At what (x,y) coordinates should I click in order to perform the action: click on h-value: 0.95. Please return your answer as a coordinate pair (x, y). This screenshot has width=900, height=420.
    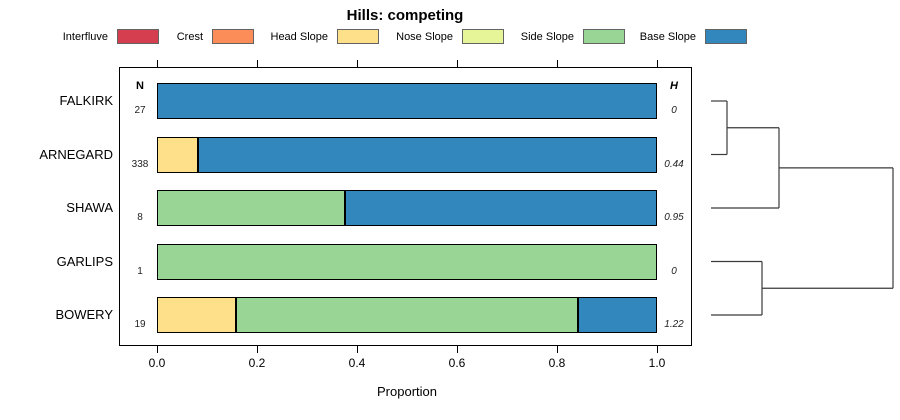
    Looking at the image, I should click on (674, 217).